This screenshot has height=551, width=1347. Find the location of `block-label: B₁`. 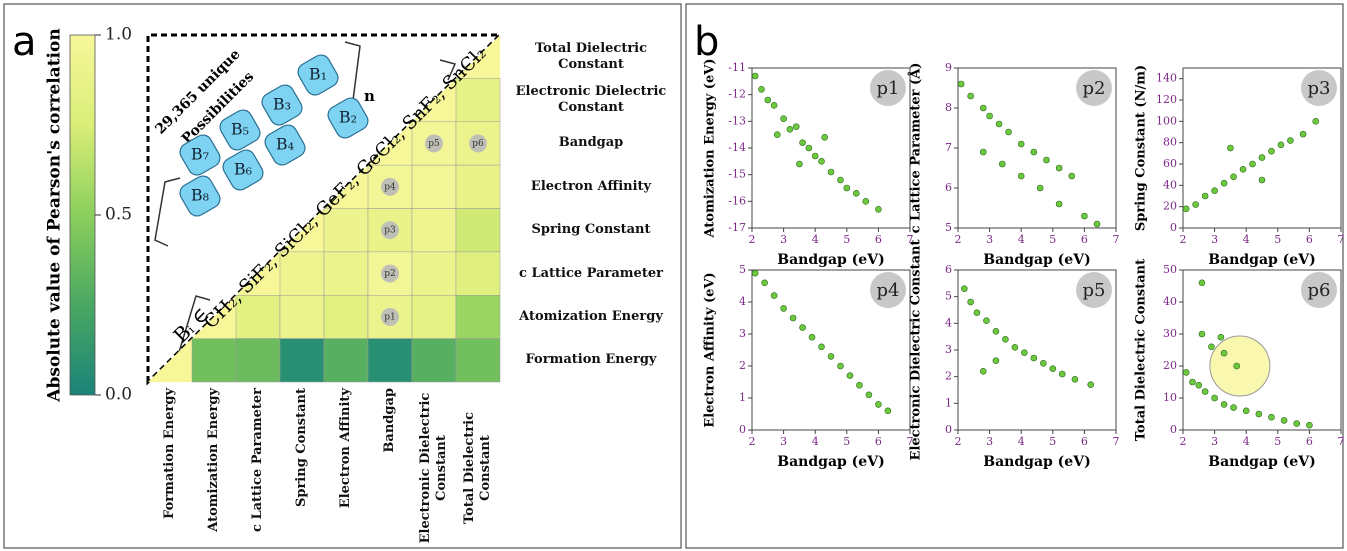

block-label: B₁ is located at coordinates (318, 74).